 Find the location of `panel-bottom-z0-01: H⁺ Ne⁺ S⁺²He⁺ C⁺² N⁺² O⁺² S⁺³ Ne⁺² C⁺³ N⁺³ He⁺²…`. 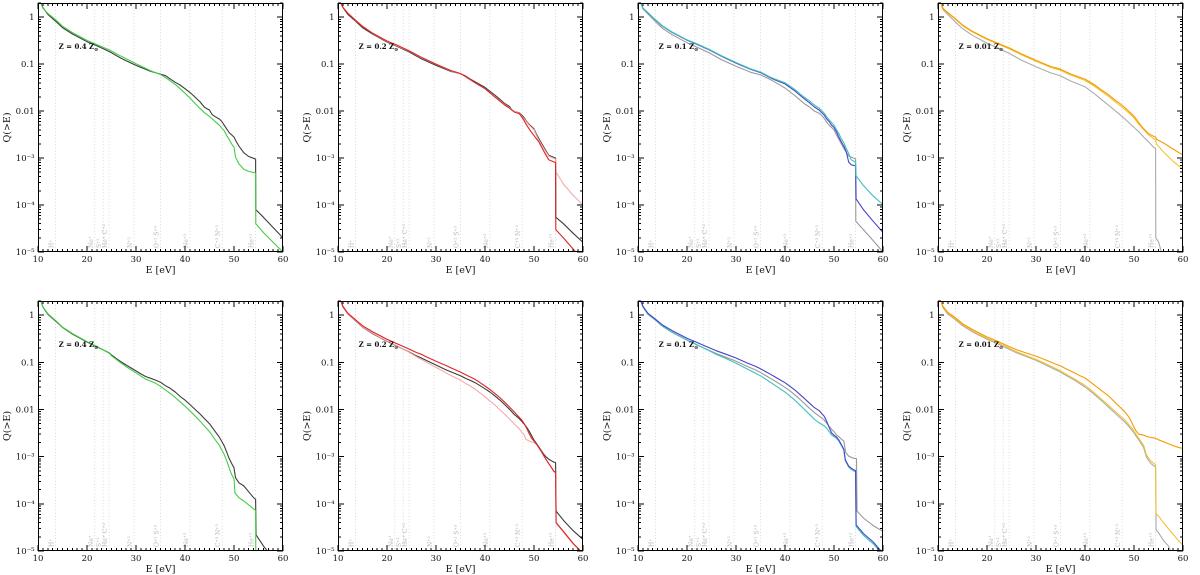

panel-bottom-z0-01: H⁺ Ne⁺ S⁺²He⁺ C⁺² N⁺² O⁺² S⁺³ Ne⁺² C⁺³ N⁺³ He⁺²… is located at coordinates (1045, 437).